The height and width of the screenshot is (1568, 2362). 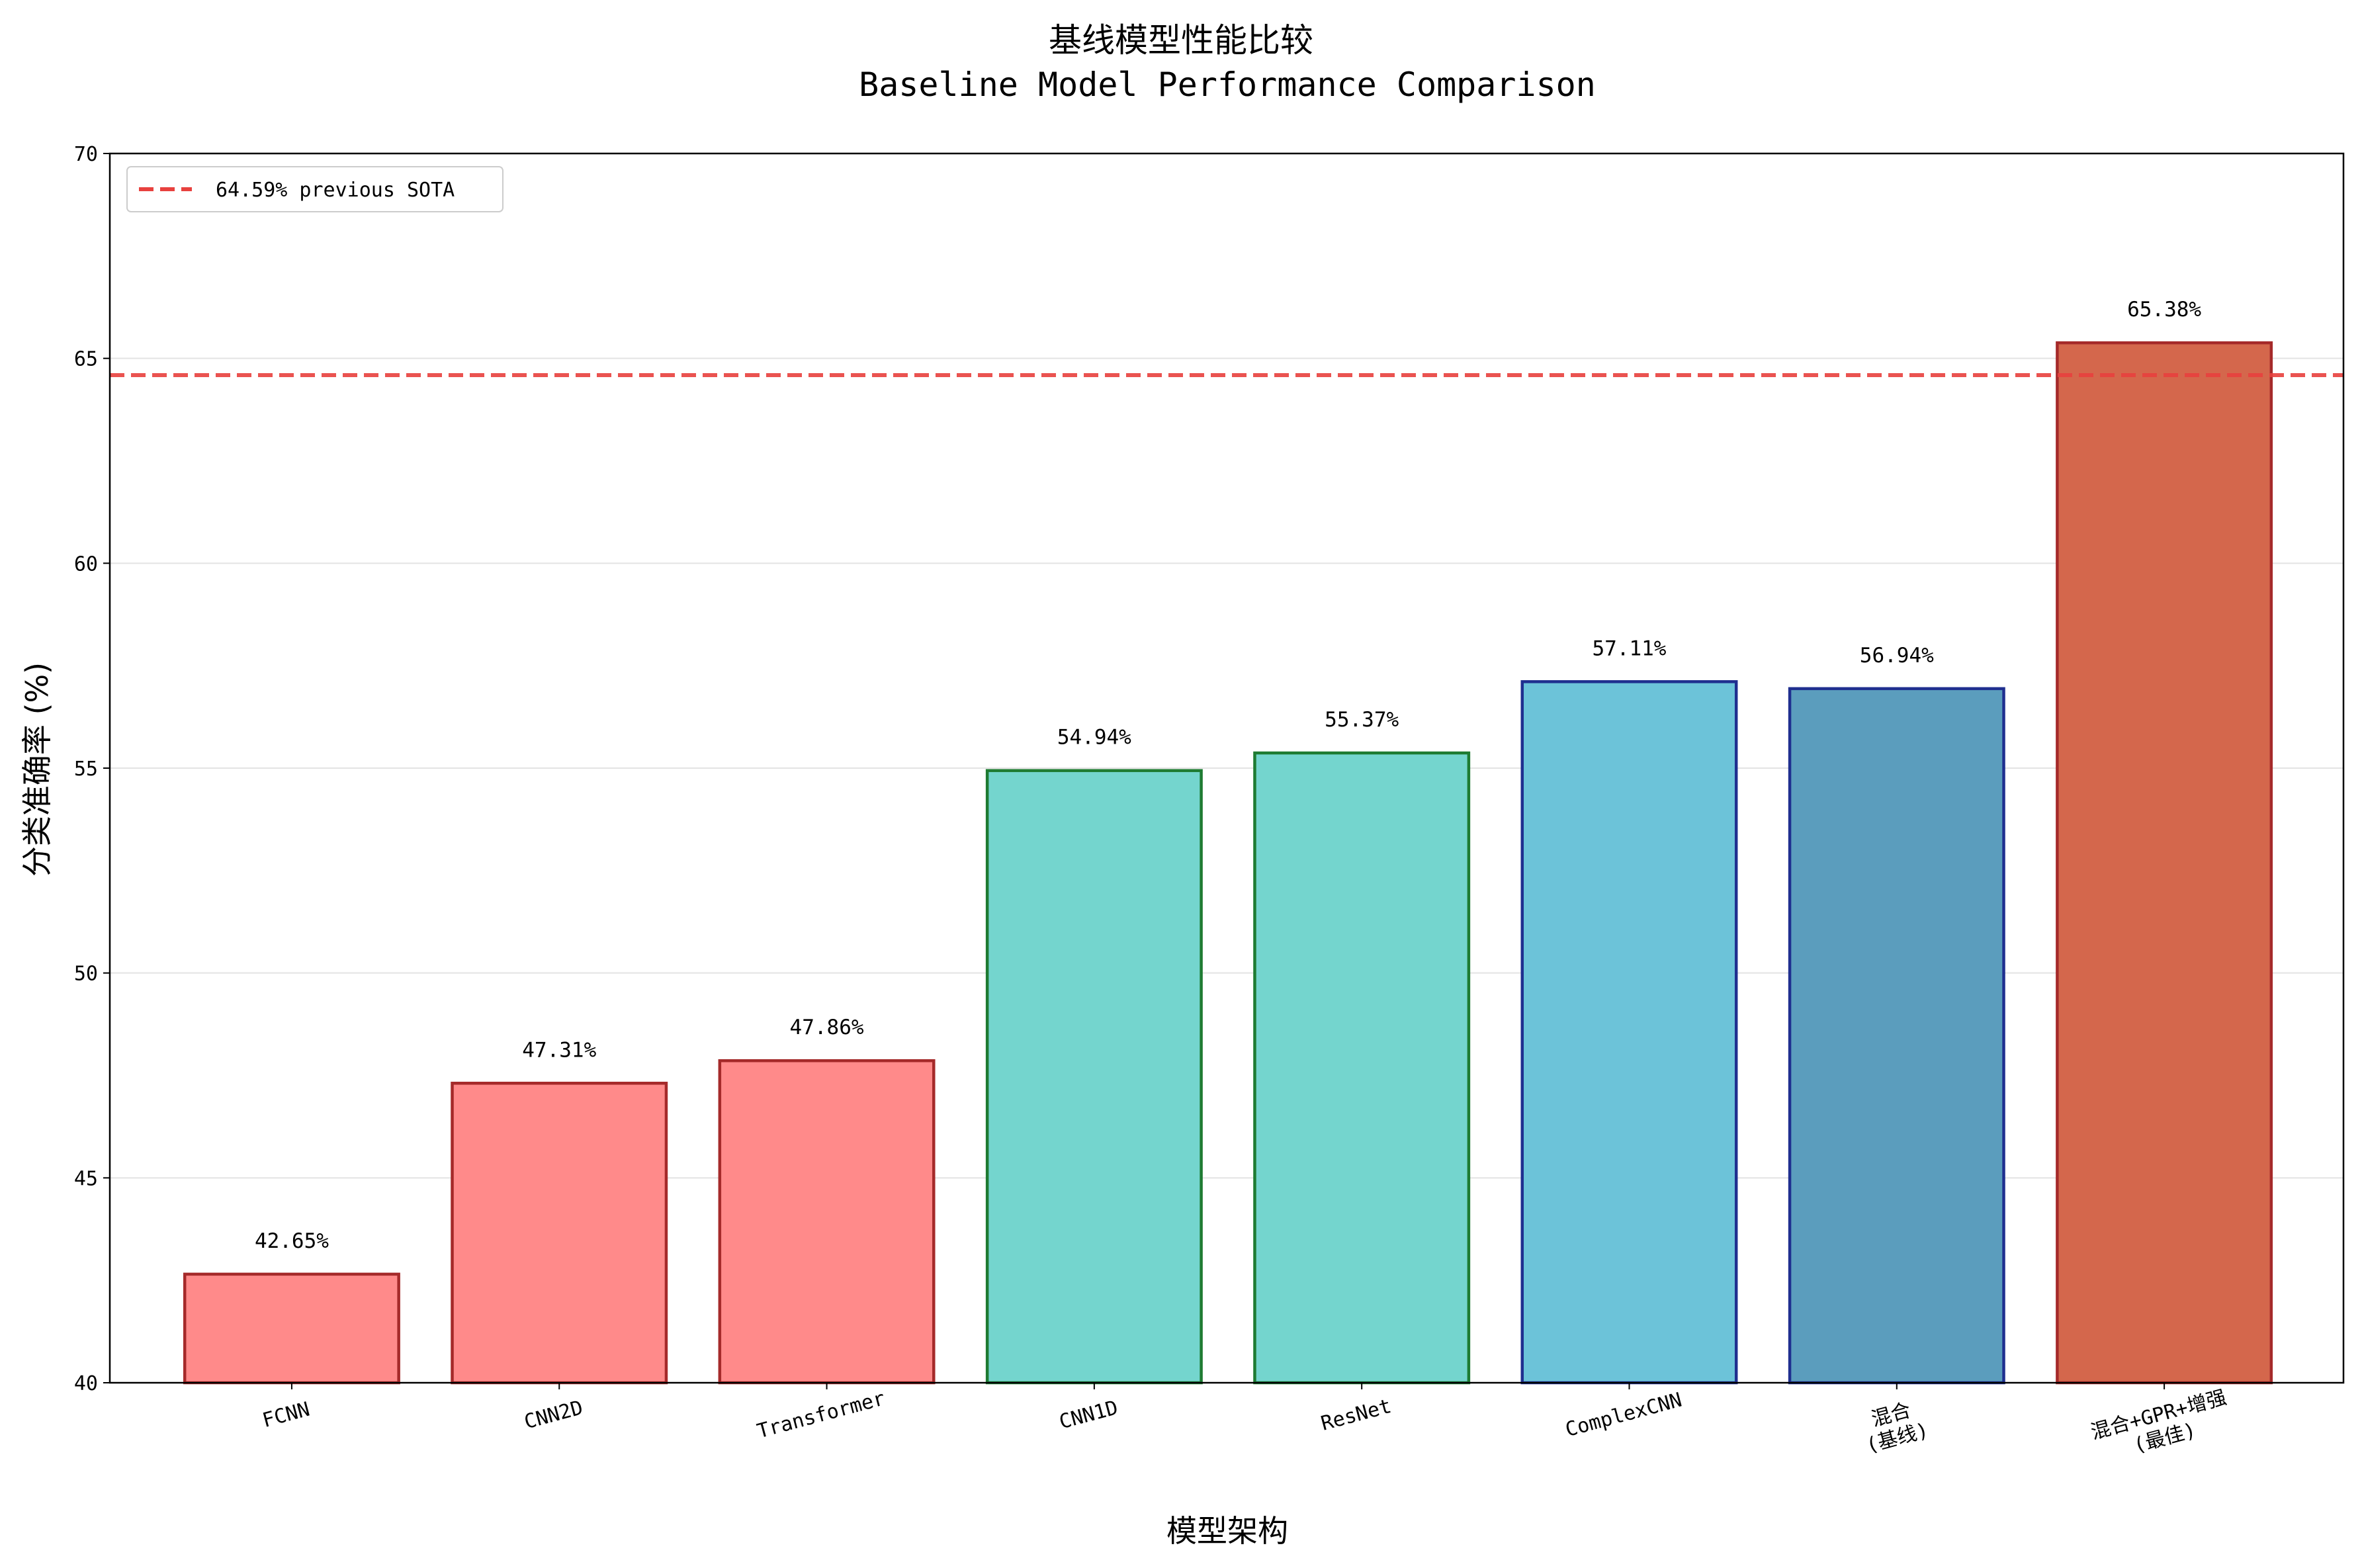 I want to click on x-tick-label: FCNN, so click(x=286, y=1415).